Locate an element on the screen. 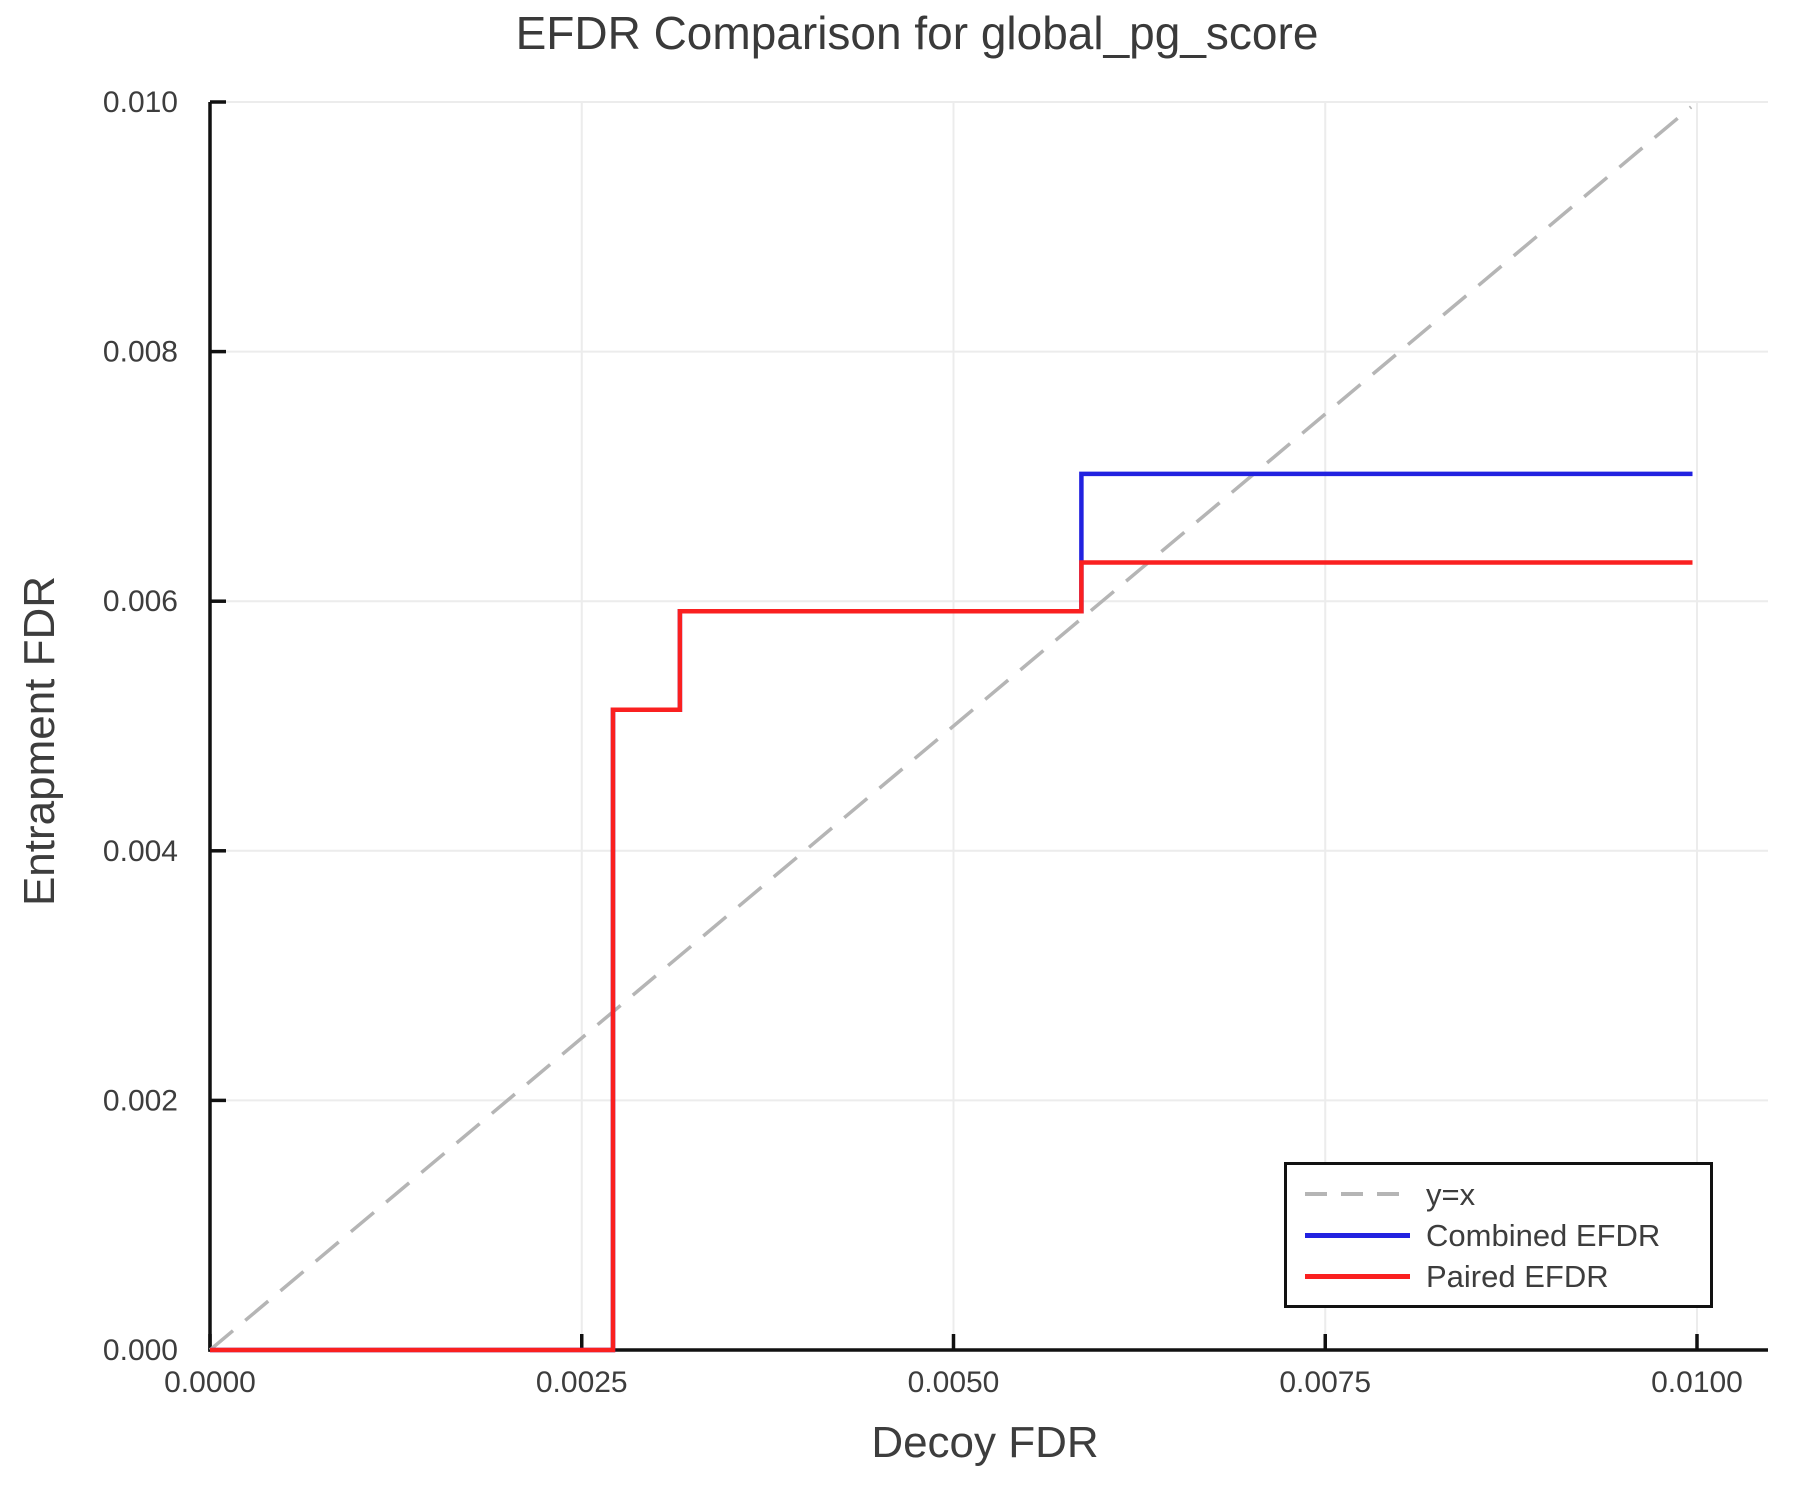 This screenshot has height=1500, width=1800. y-tick-label: 0.006 is located at coordinates (140, 601).